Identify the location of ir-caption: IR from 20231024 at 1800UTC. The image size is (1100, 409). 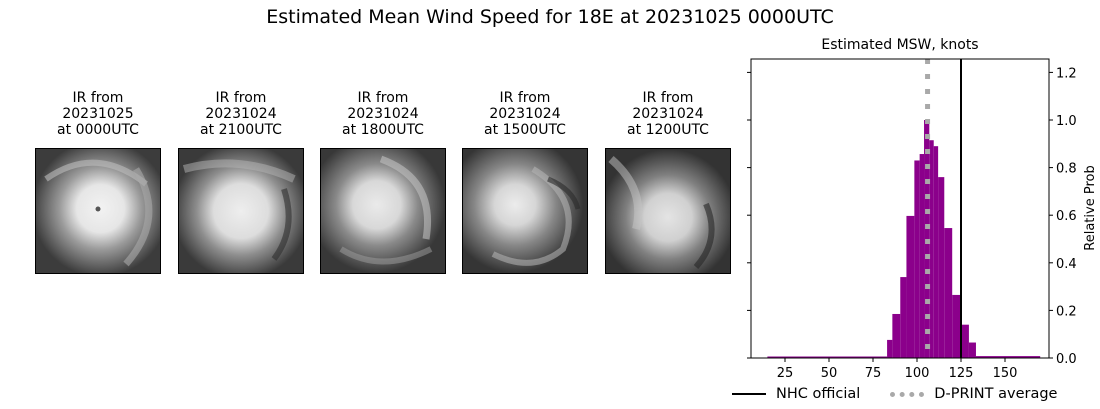
(383, 114).